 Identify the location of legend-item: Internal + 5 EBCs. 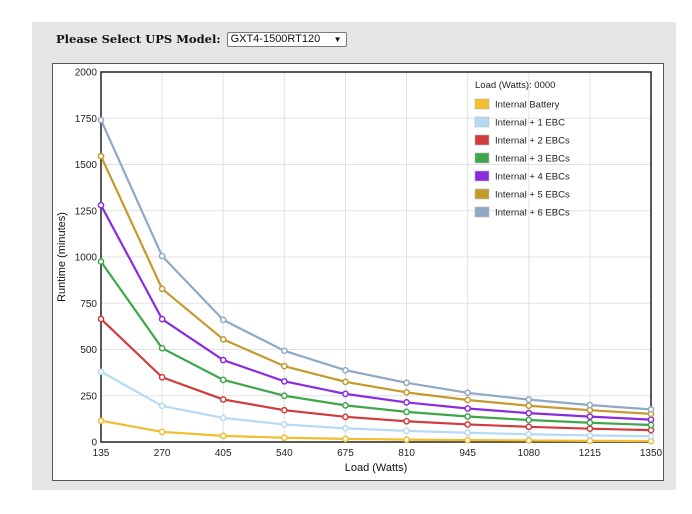
(522, 194).